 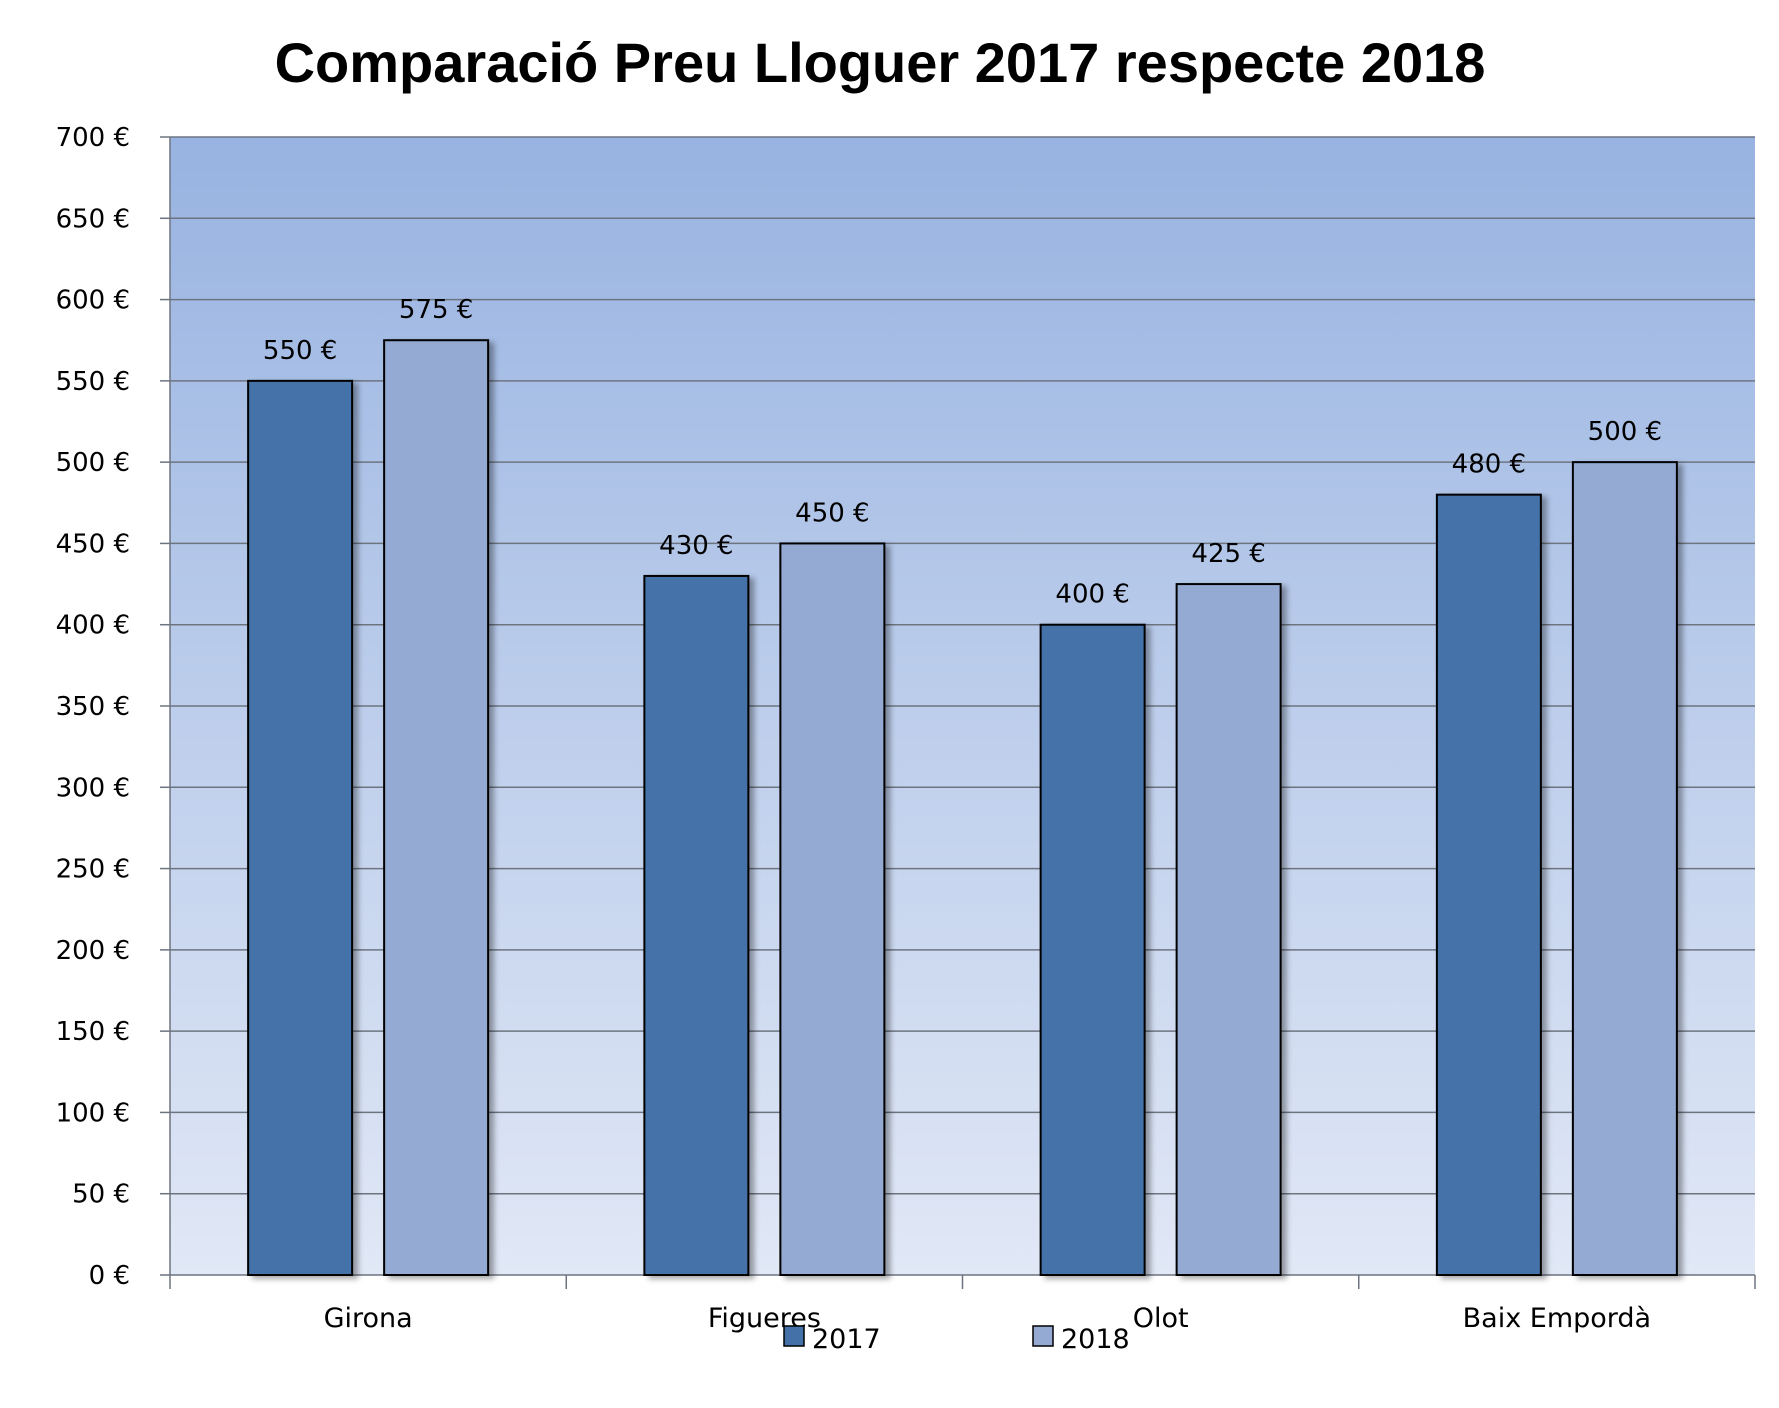 What do you see at coordinates (93, 951) in the screenshot?
I see `y-tick-label: 200 €` at bounding box center [93, 951].